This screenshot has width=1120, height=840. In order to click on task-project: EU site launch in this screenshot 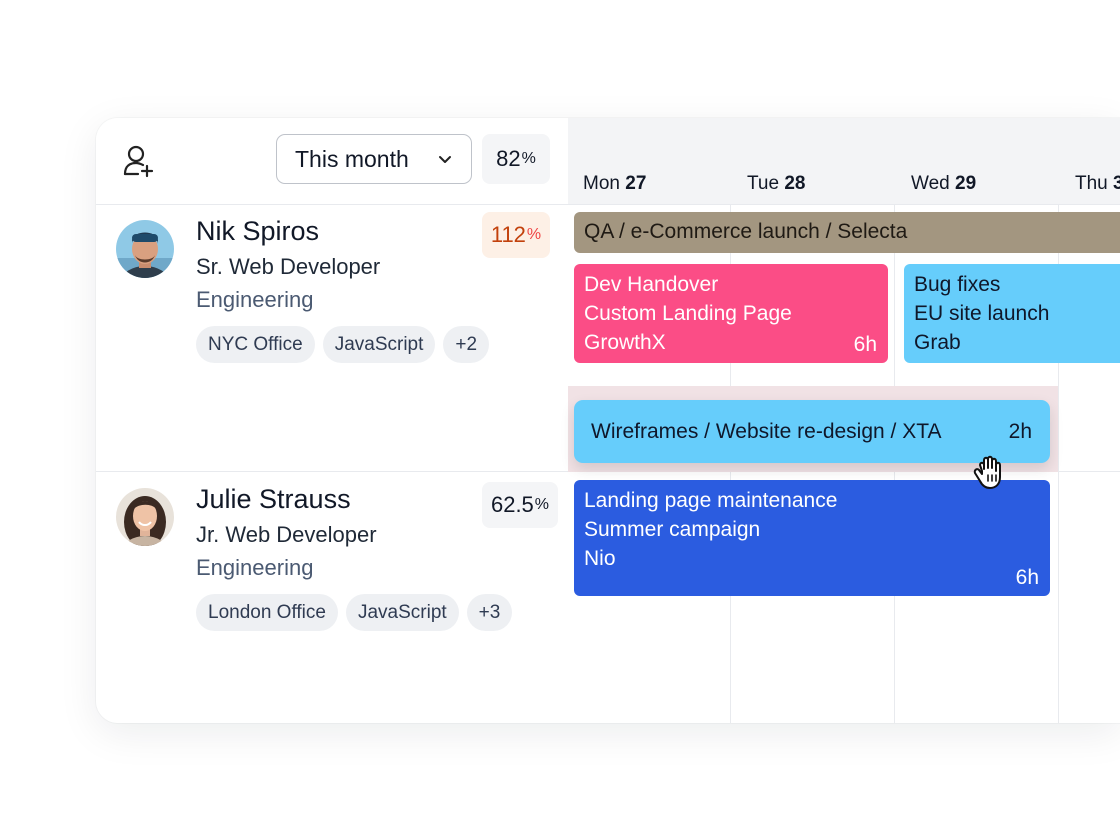, I will do `click(982, 313)`.